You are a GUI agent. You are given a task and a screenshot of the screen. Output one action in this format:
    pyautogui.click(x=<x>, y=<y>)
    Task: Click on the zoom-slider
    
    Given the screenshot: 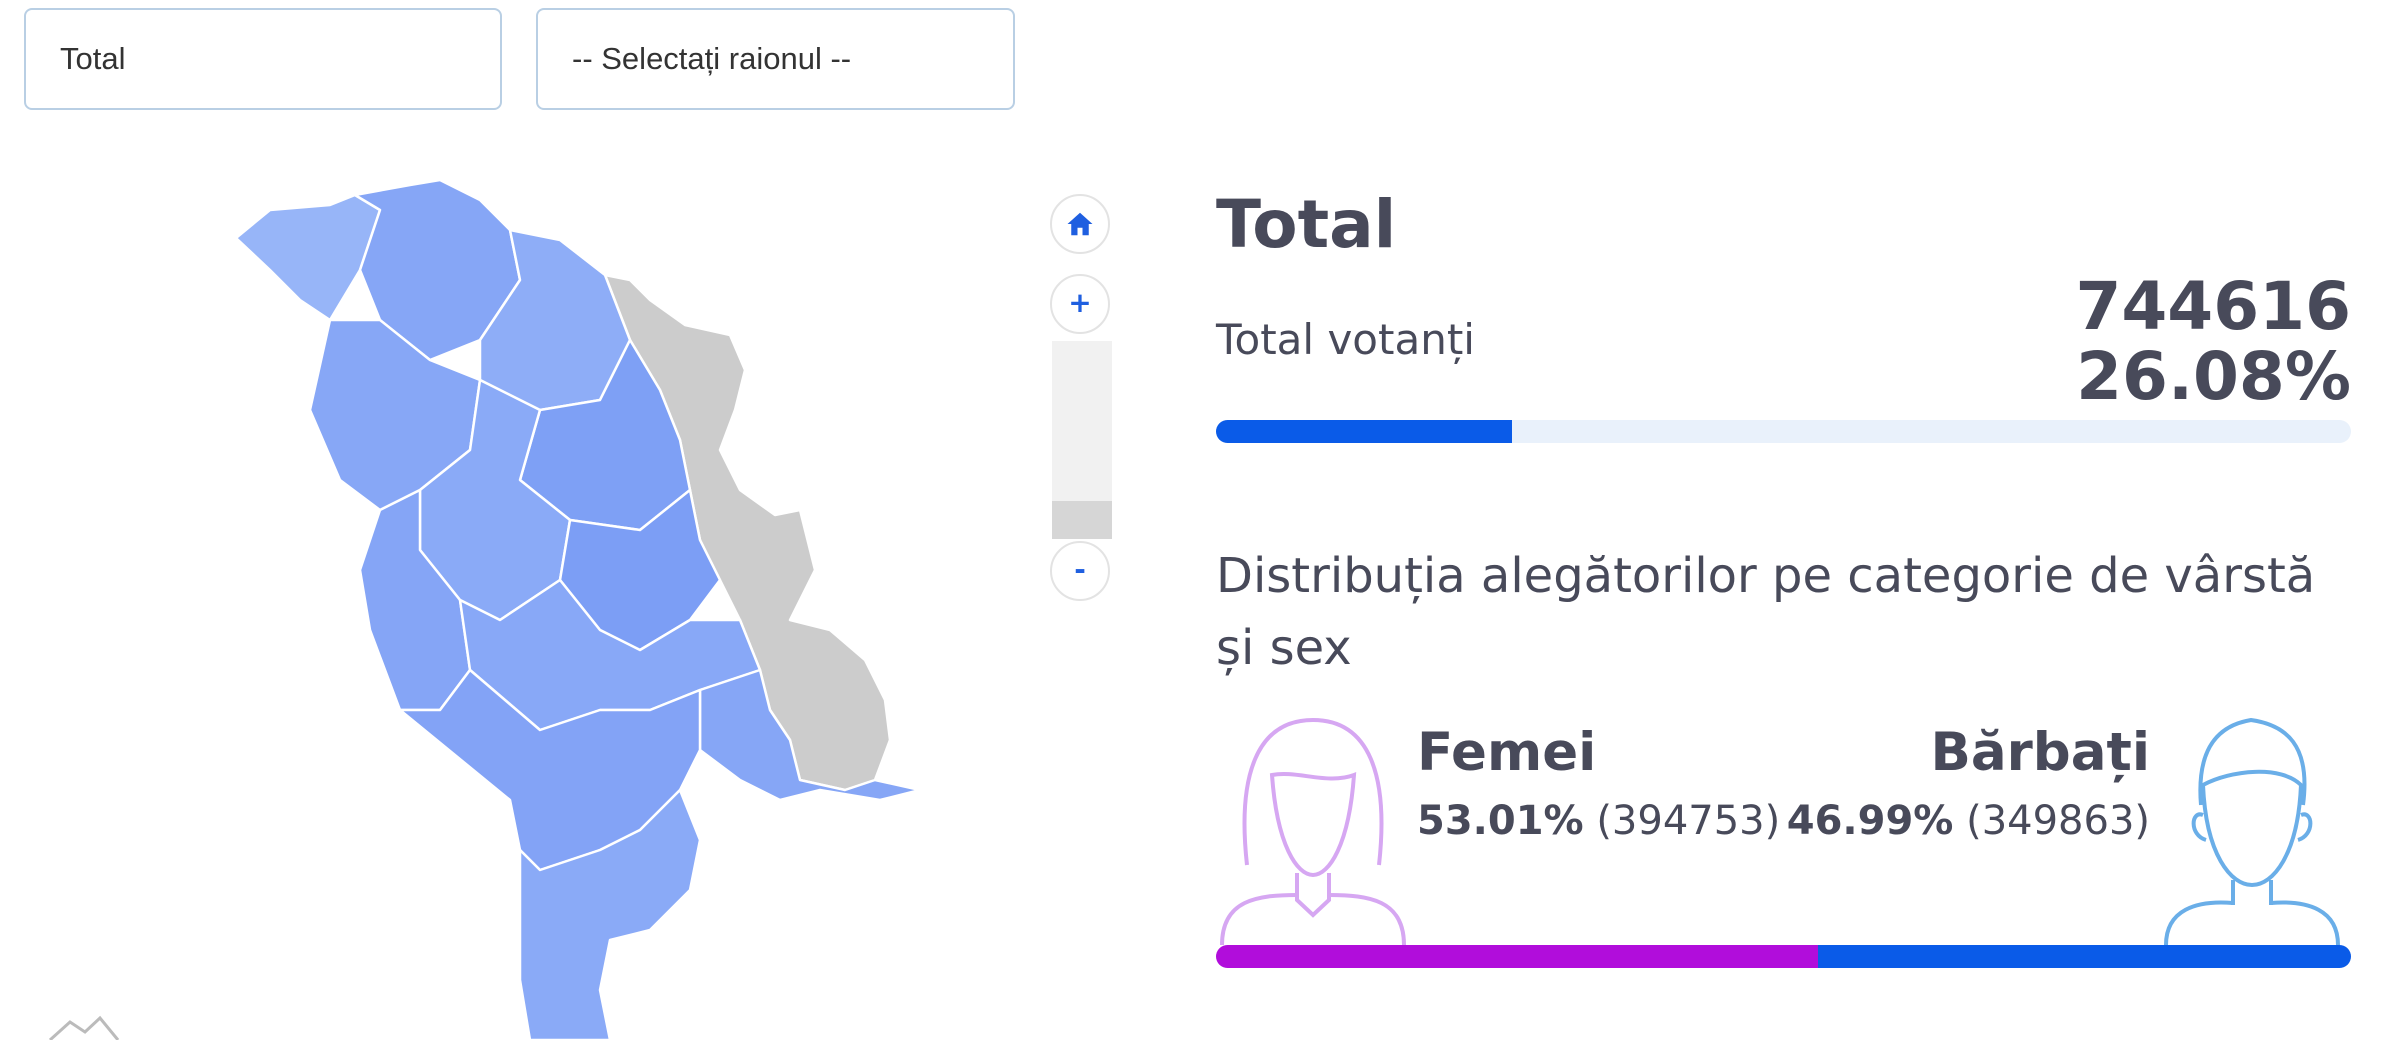 What is the action you would take?
    pyautogui.click(x=1082, y=440)
    